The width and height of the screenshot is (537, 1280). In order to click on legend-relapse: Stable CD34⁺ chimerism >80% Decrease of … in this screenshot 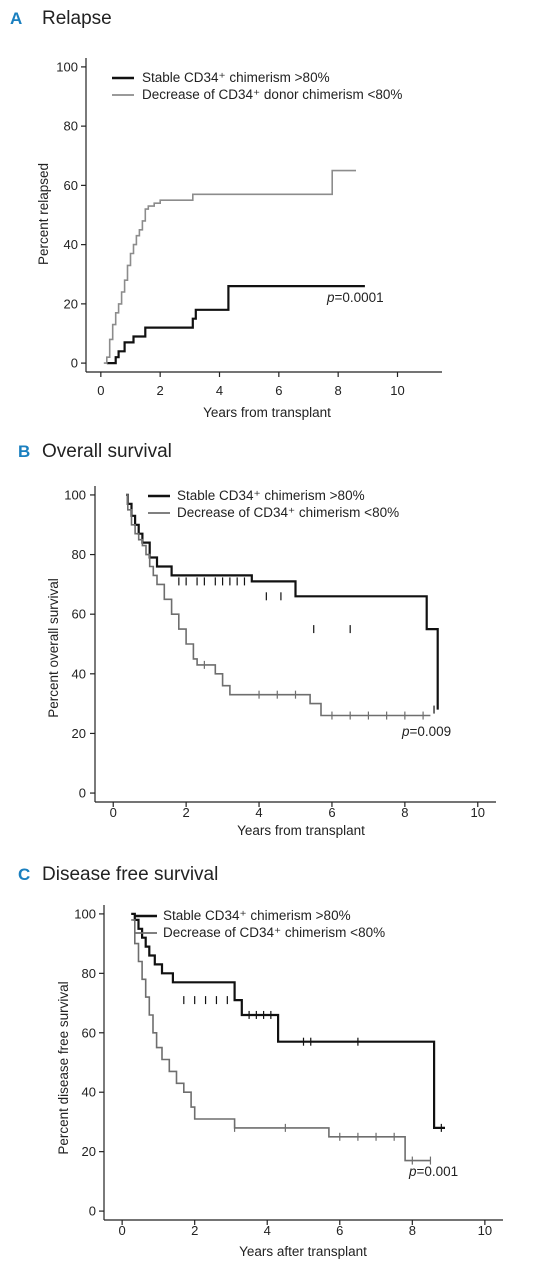, I will do `click(257, 86)`.